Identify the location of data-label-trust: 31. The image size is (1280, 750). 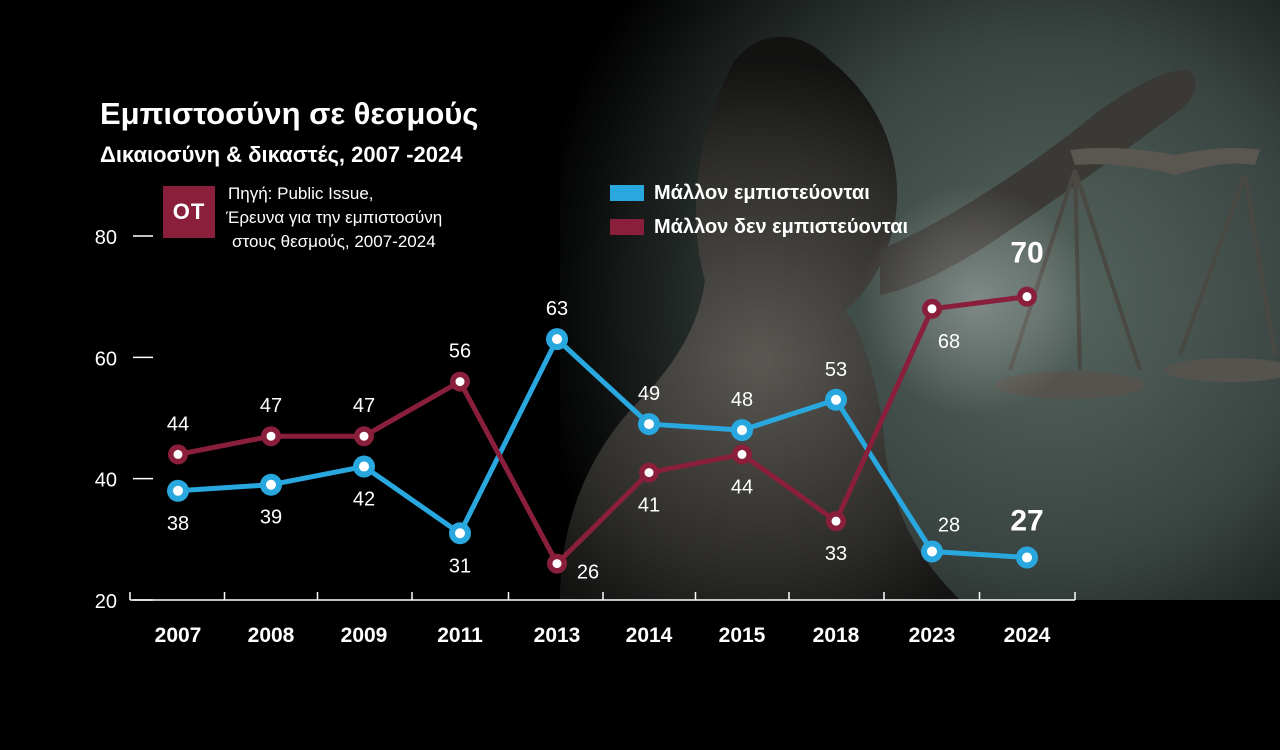
(460, 566).